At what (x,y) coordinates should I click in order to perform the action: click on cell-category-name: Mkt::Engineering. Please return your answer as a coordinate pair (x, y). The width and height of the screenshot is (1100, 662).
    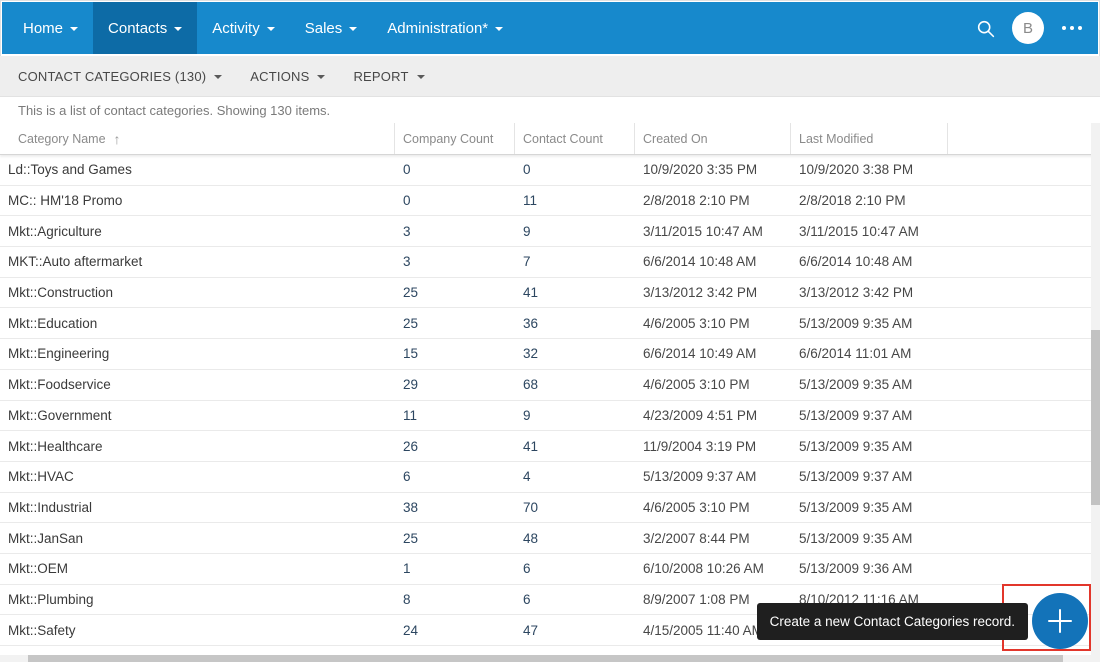
    Looking at the image, I should click on (59, 354).